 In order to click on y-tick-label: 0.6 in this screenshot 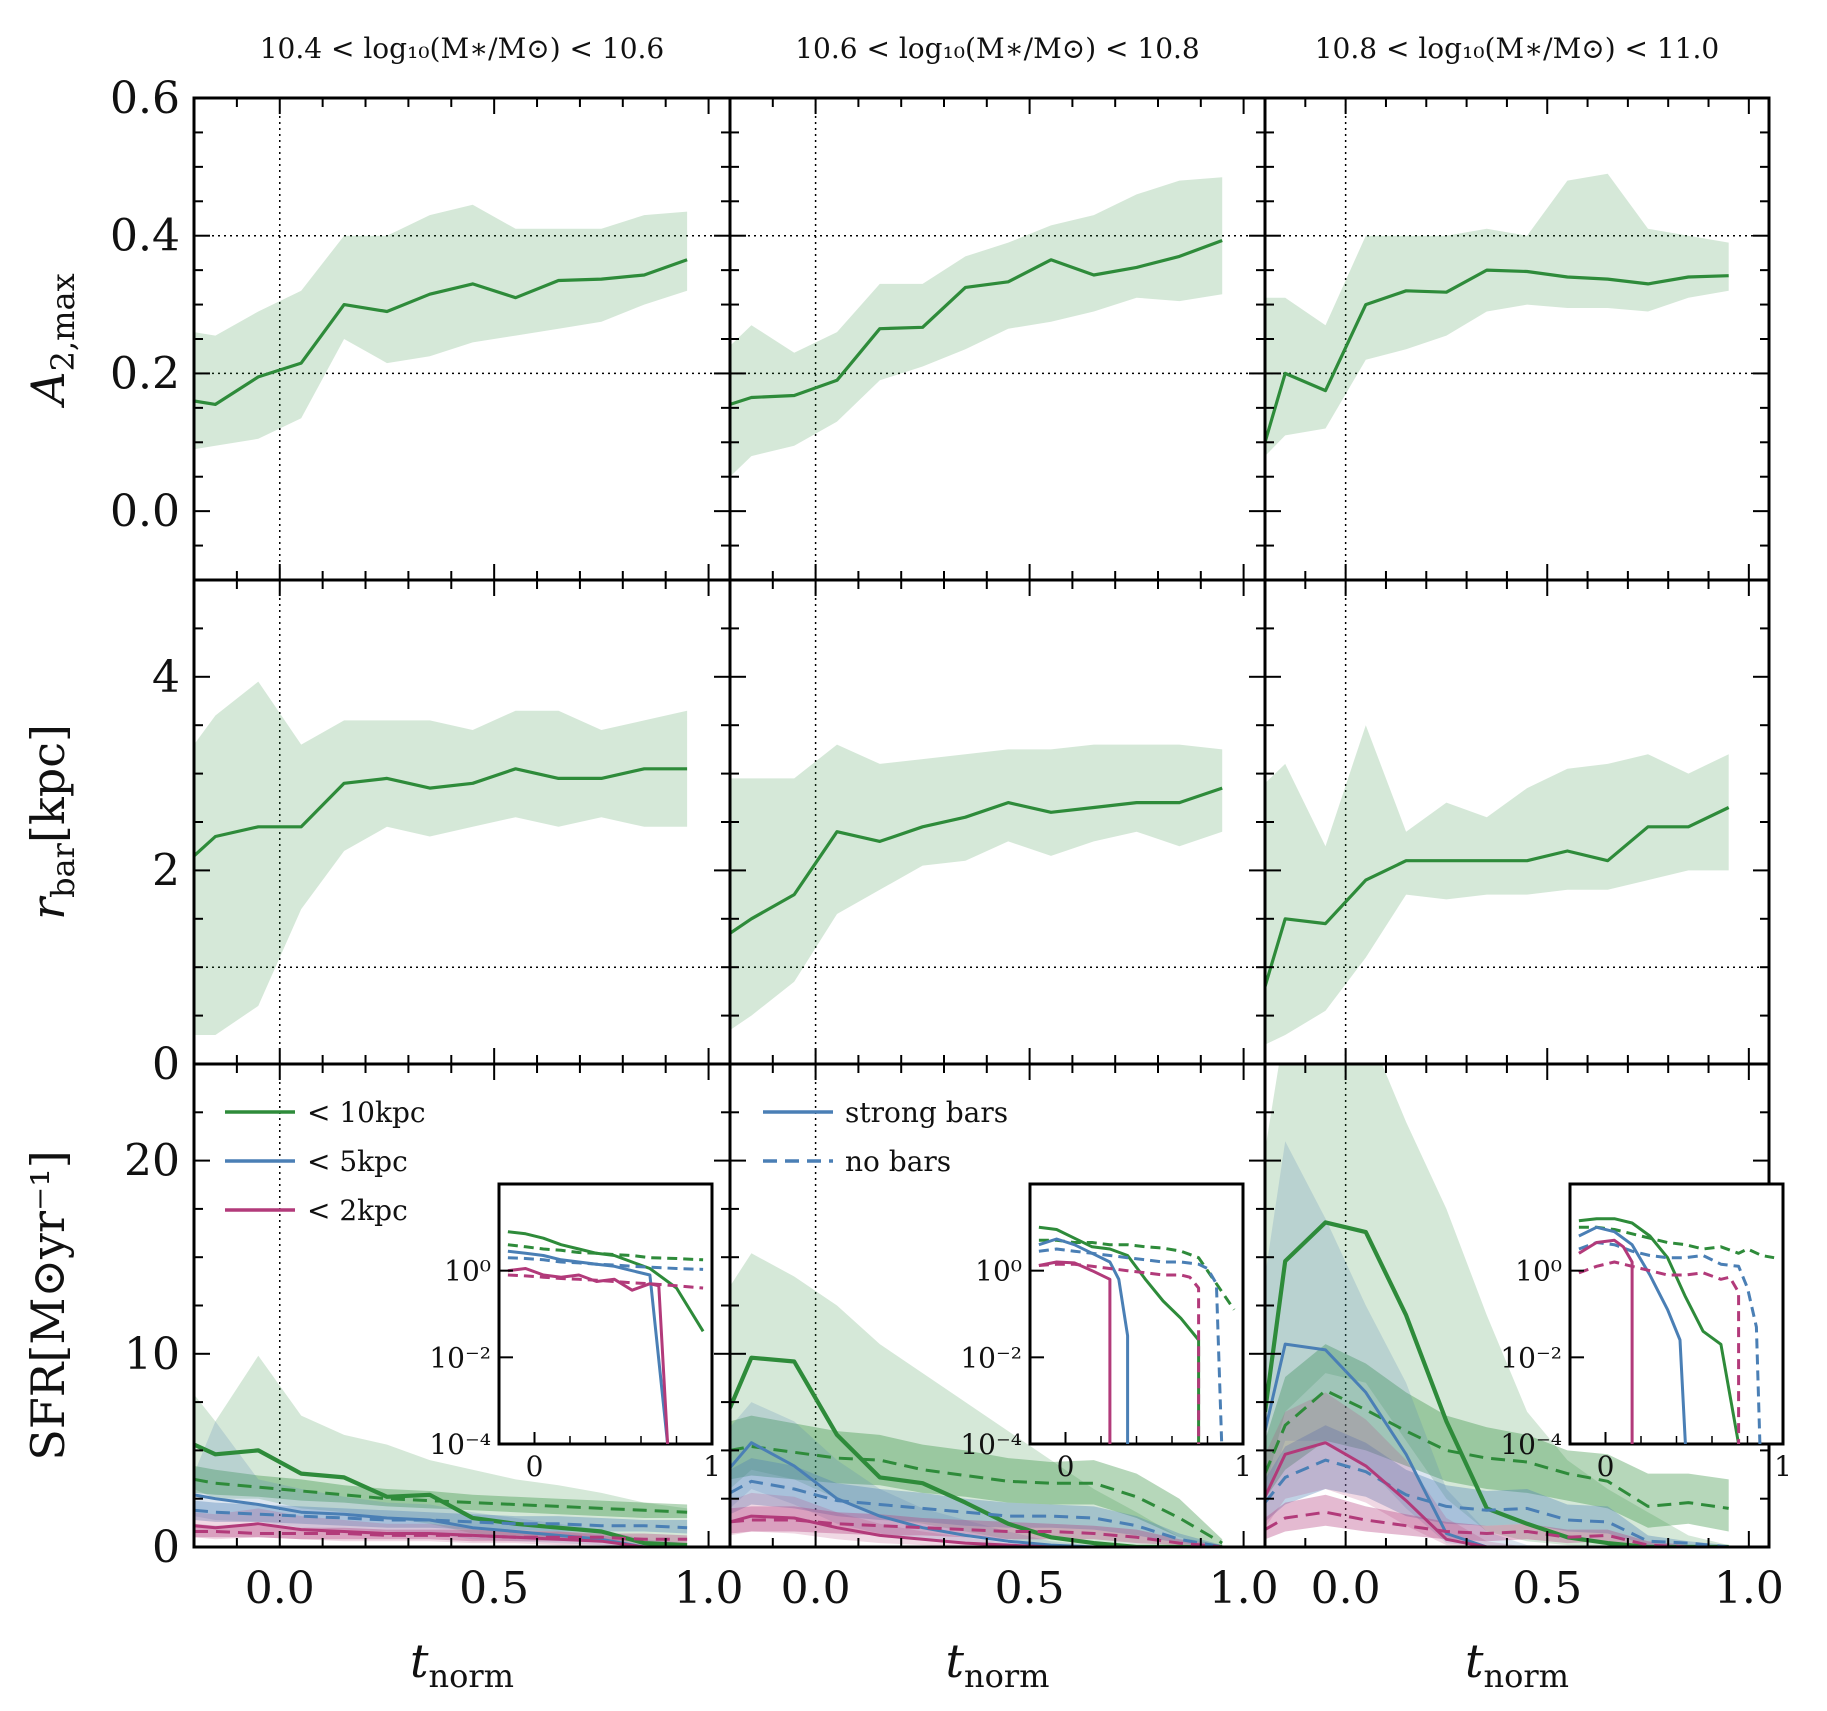, I will do `click(145, 98)`.